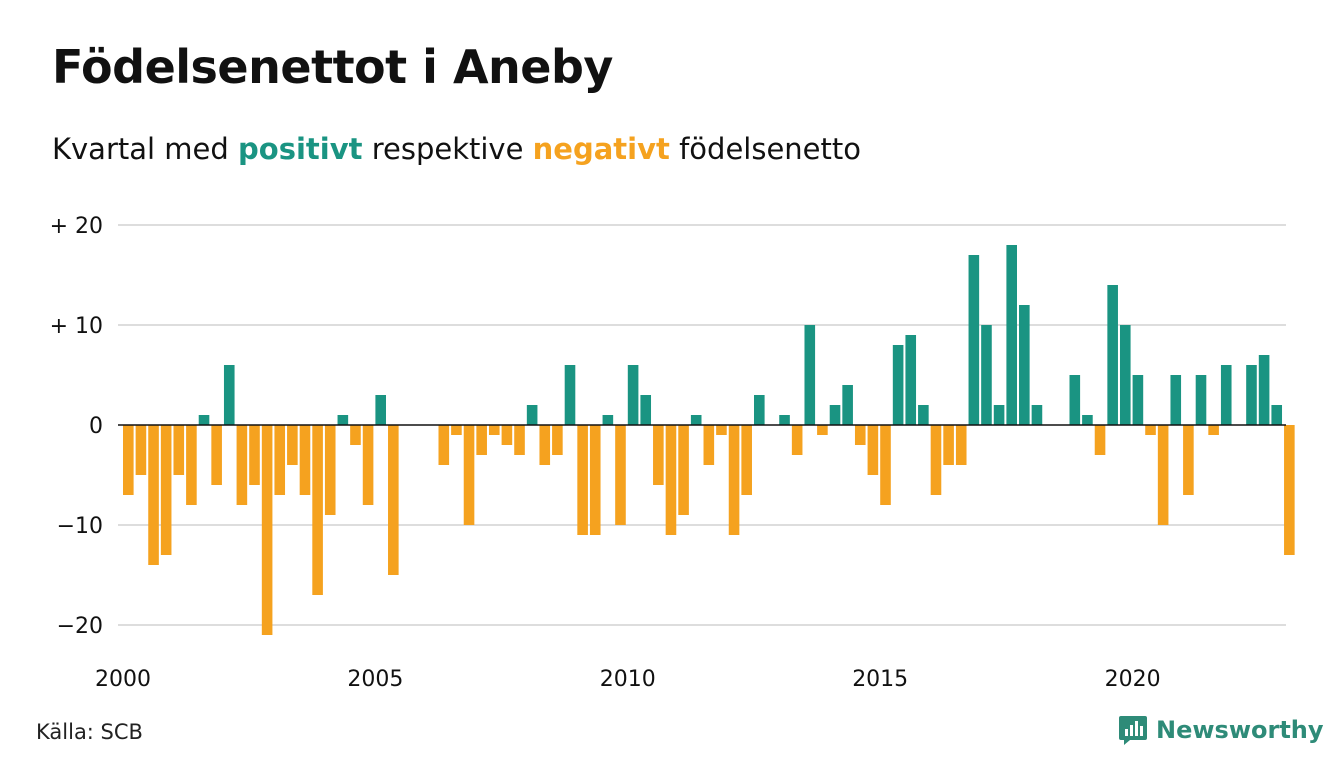  Describe the element at coordinates (1240, 730) in the screenshot. I see `brand-name: Newsworthy` at that location.